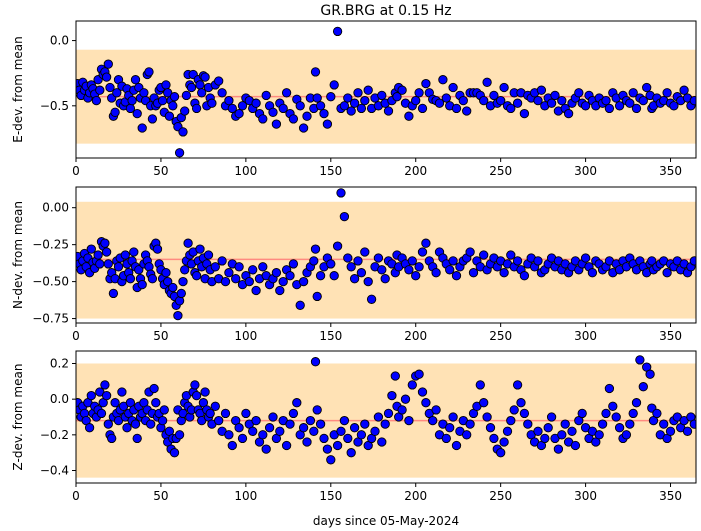 This screenshot has height=531, width=701. Describe the element at coordinates (585, 171) in the screenshot. I see `x-tick-label: 300` at that location.